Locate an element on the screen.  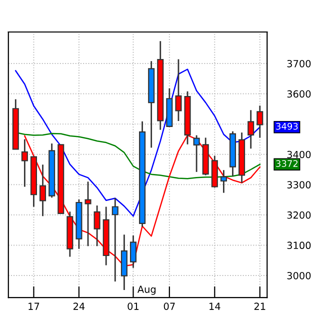
y-tick-label: 3400 is located at coordinates (299, 154).